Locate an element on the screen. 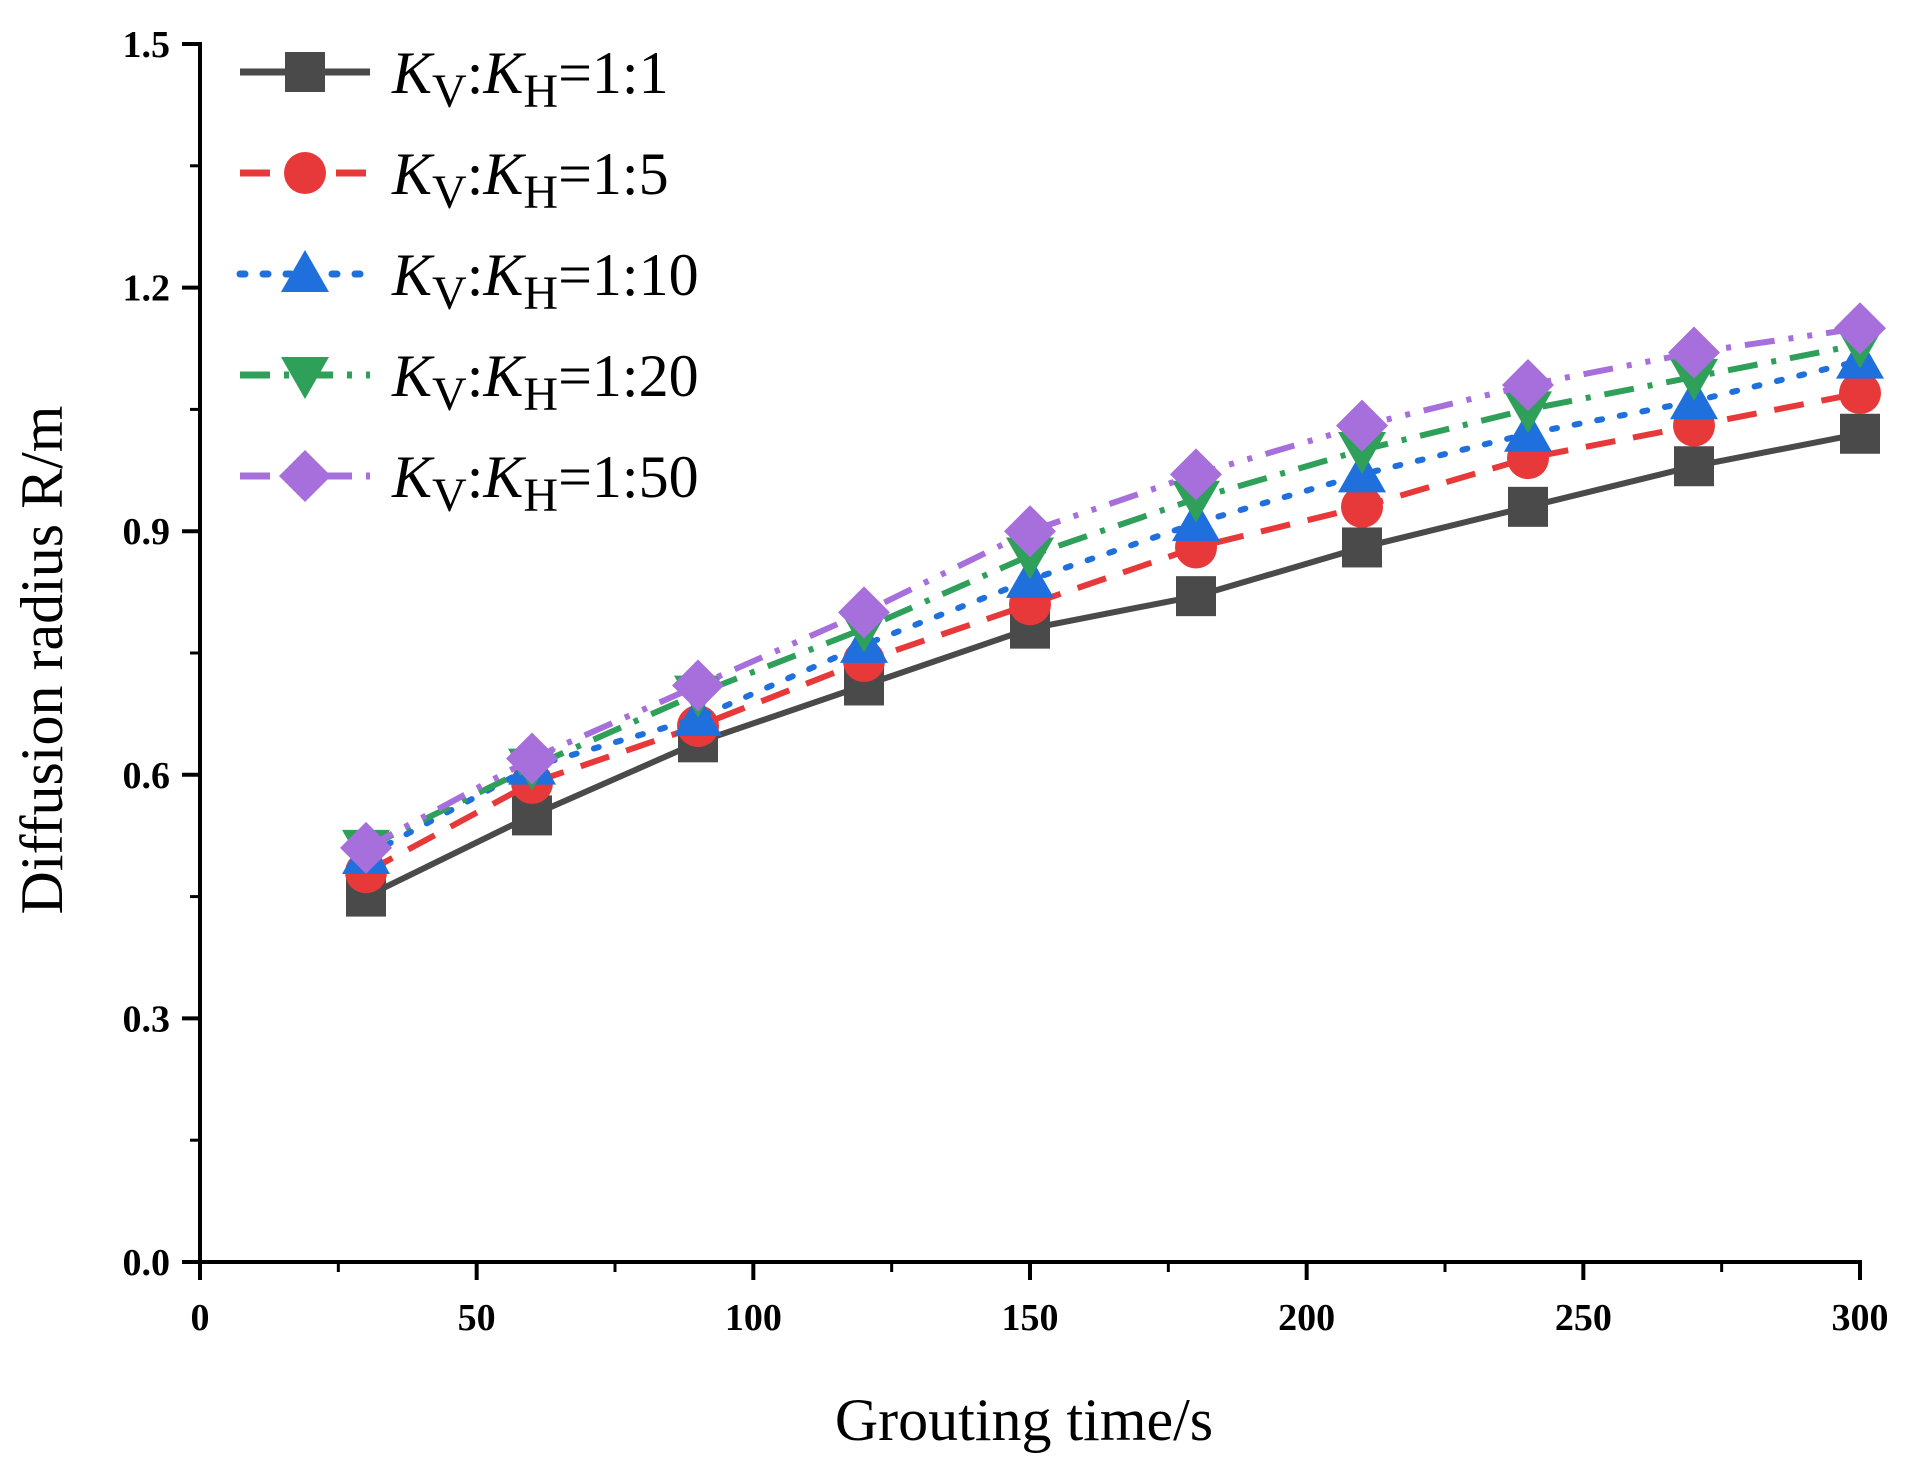  legend-label: KV:KH=1:50 is located at coordinates (545, 483).